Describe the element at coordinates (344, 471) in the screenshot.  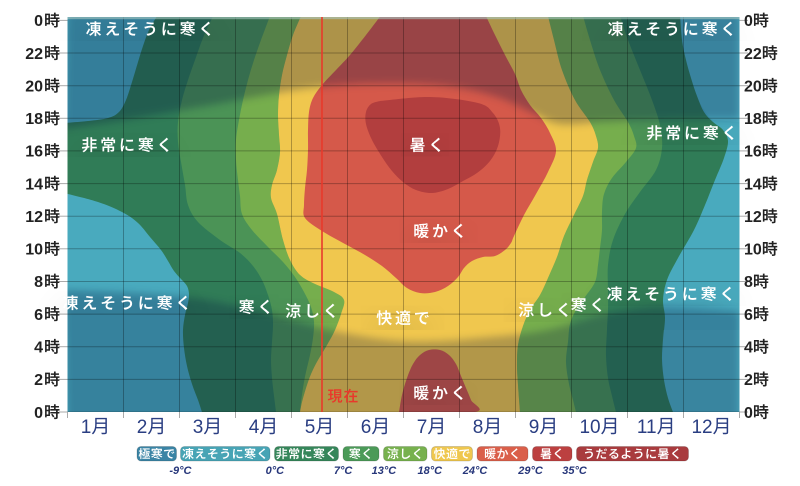
I see `svg-text: 7°C` at that location.